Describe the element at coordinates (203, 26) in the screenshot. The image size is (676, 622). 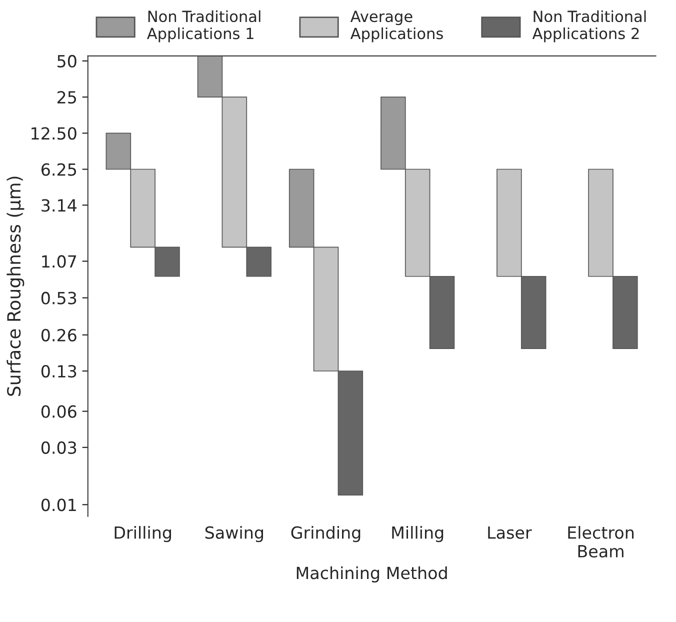
I see `legend-label: Non Traditional Applications 1` at that location.